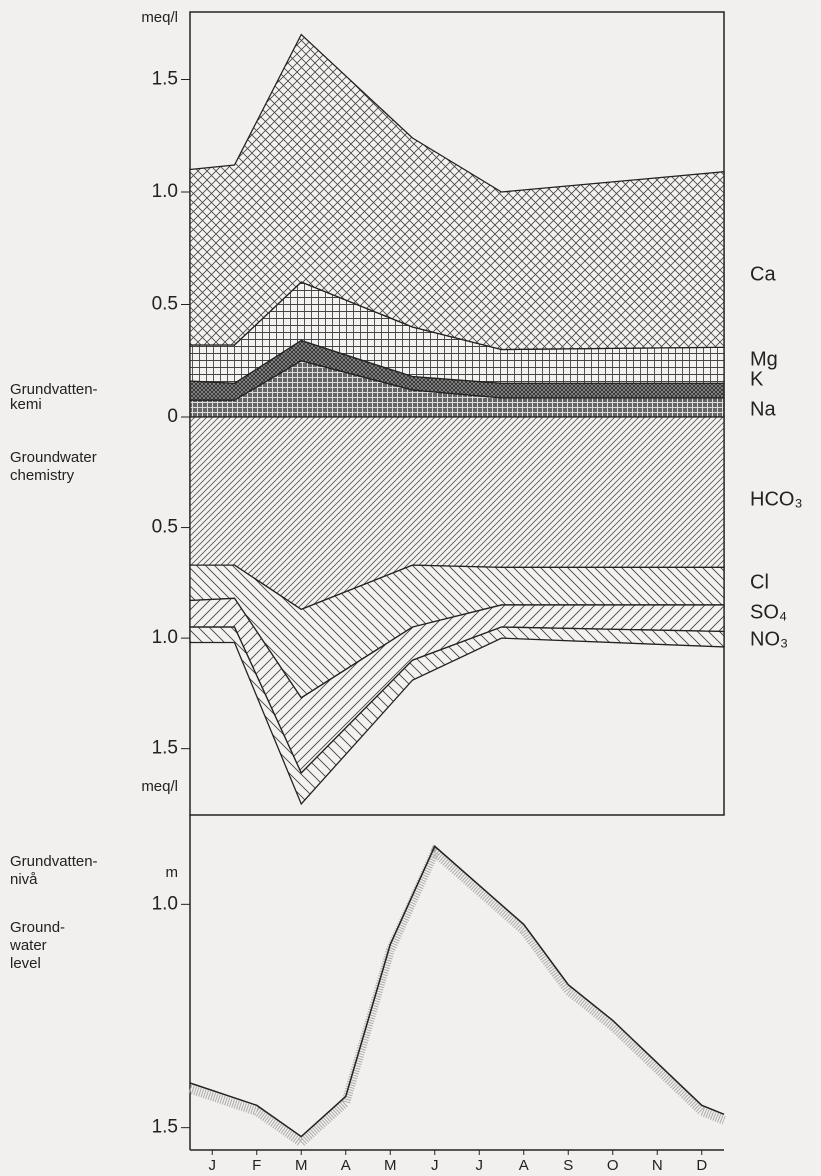  Describe the element at coordinates (24, 879) in the screenshot. I see `side-label: nivå` at that location.